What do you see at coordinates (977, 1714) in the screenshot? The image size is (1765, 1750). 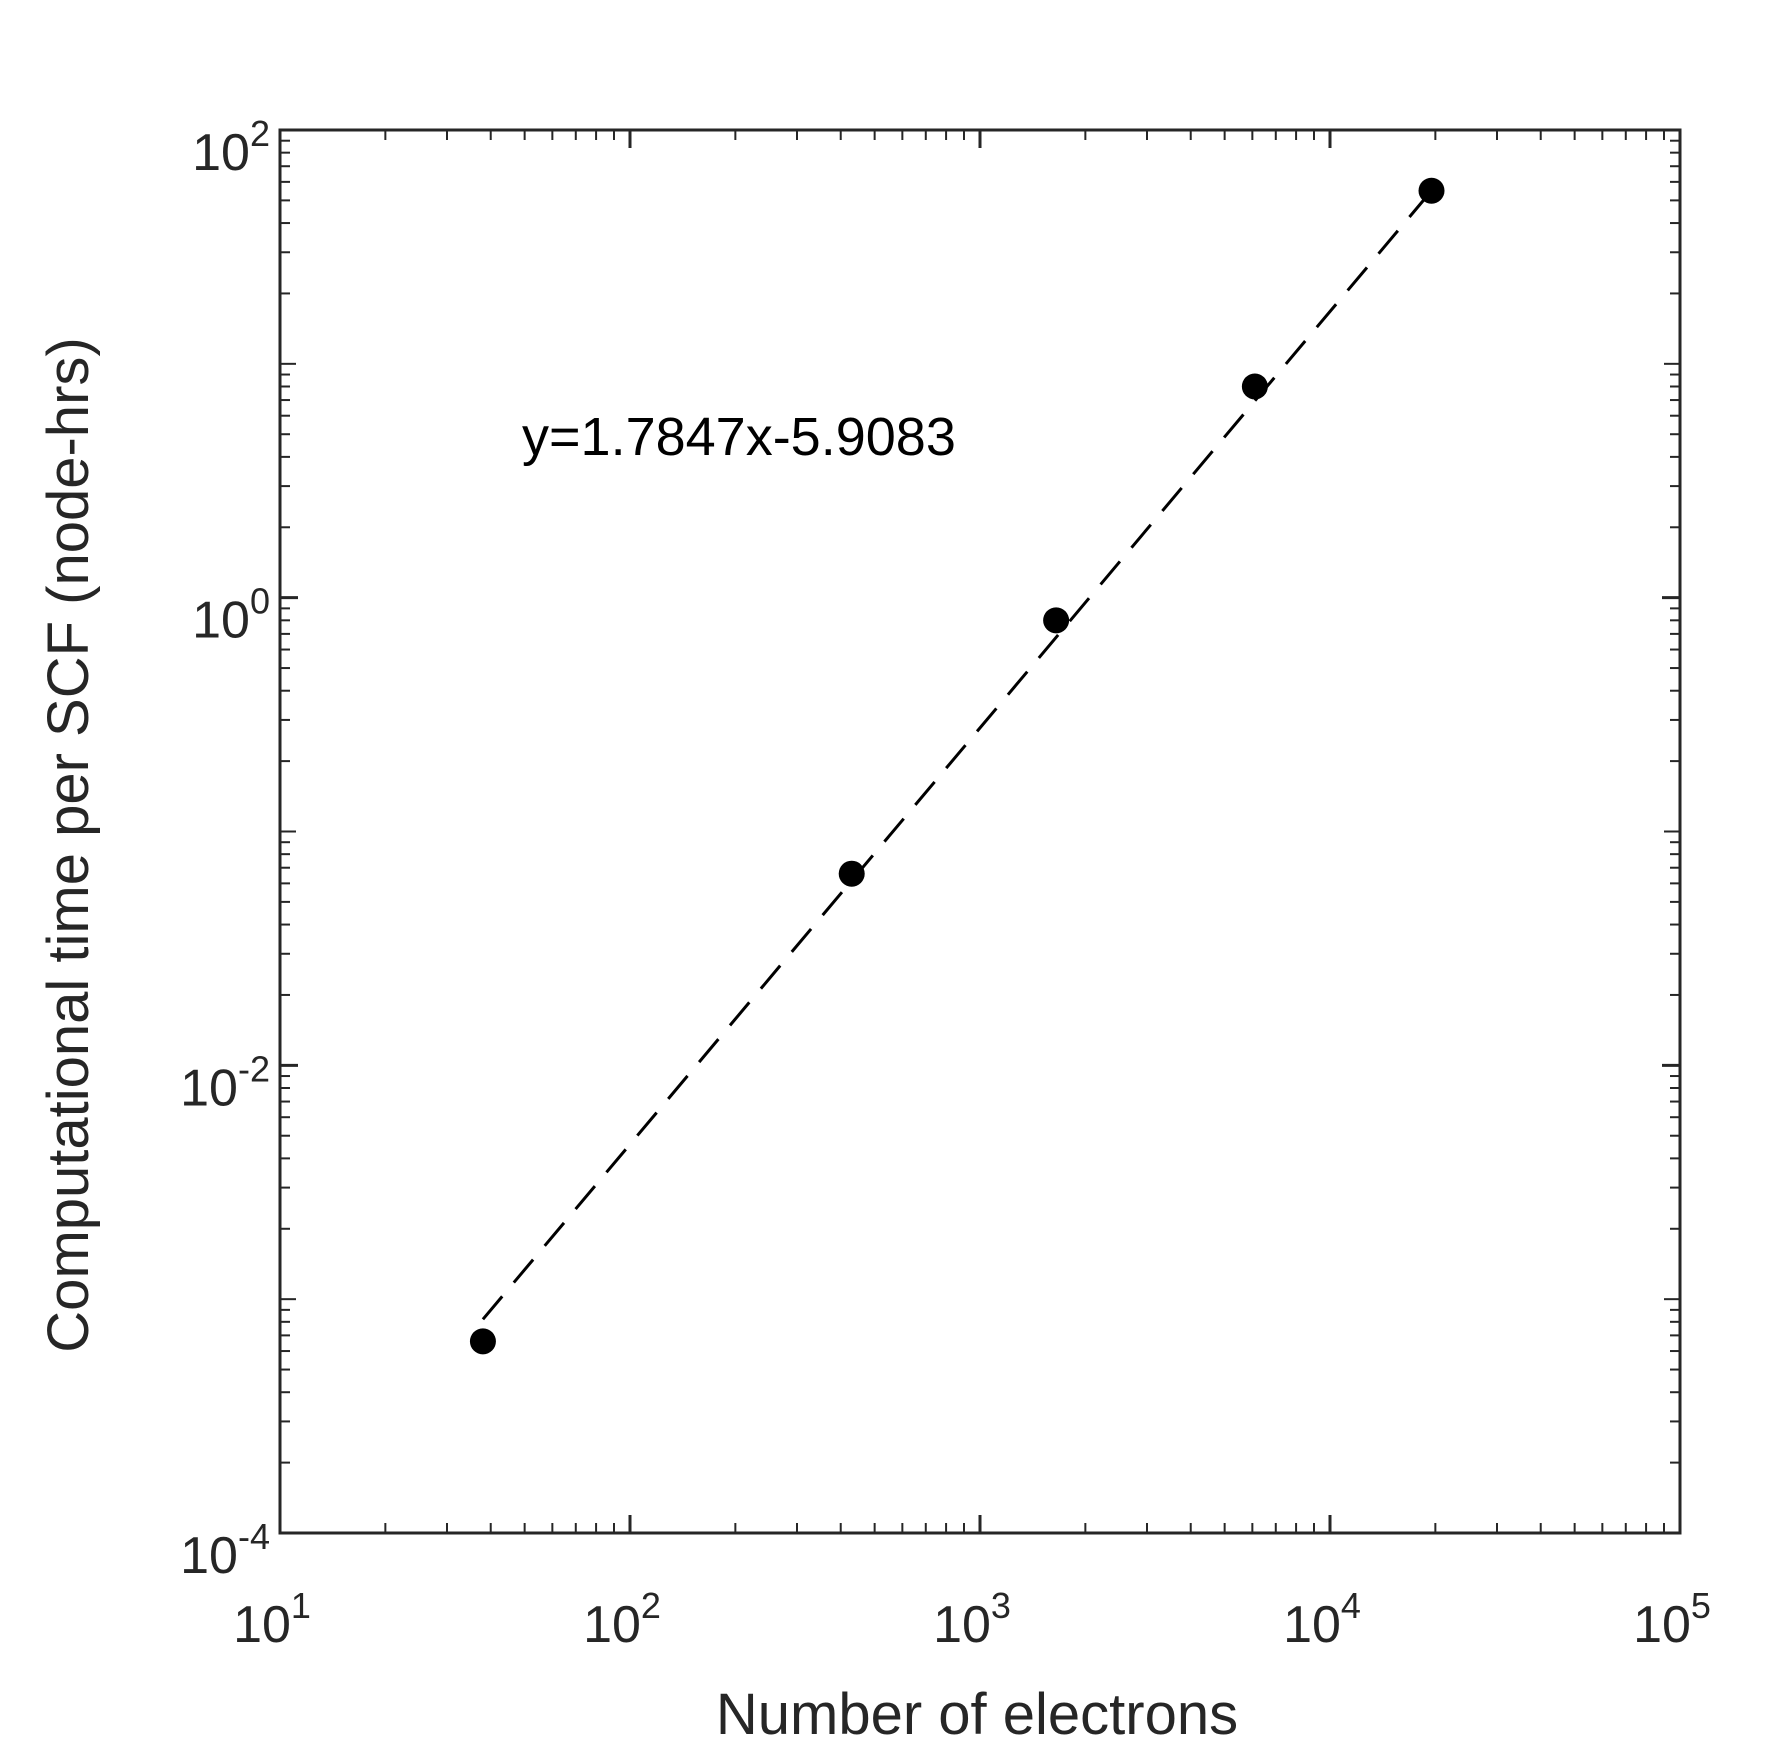 I see `x-axis-title: Number of electrons` at bounding box center [977, 1714].